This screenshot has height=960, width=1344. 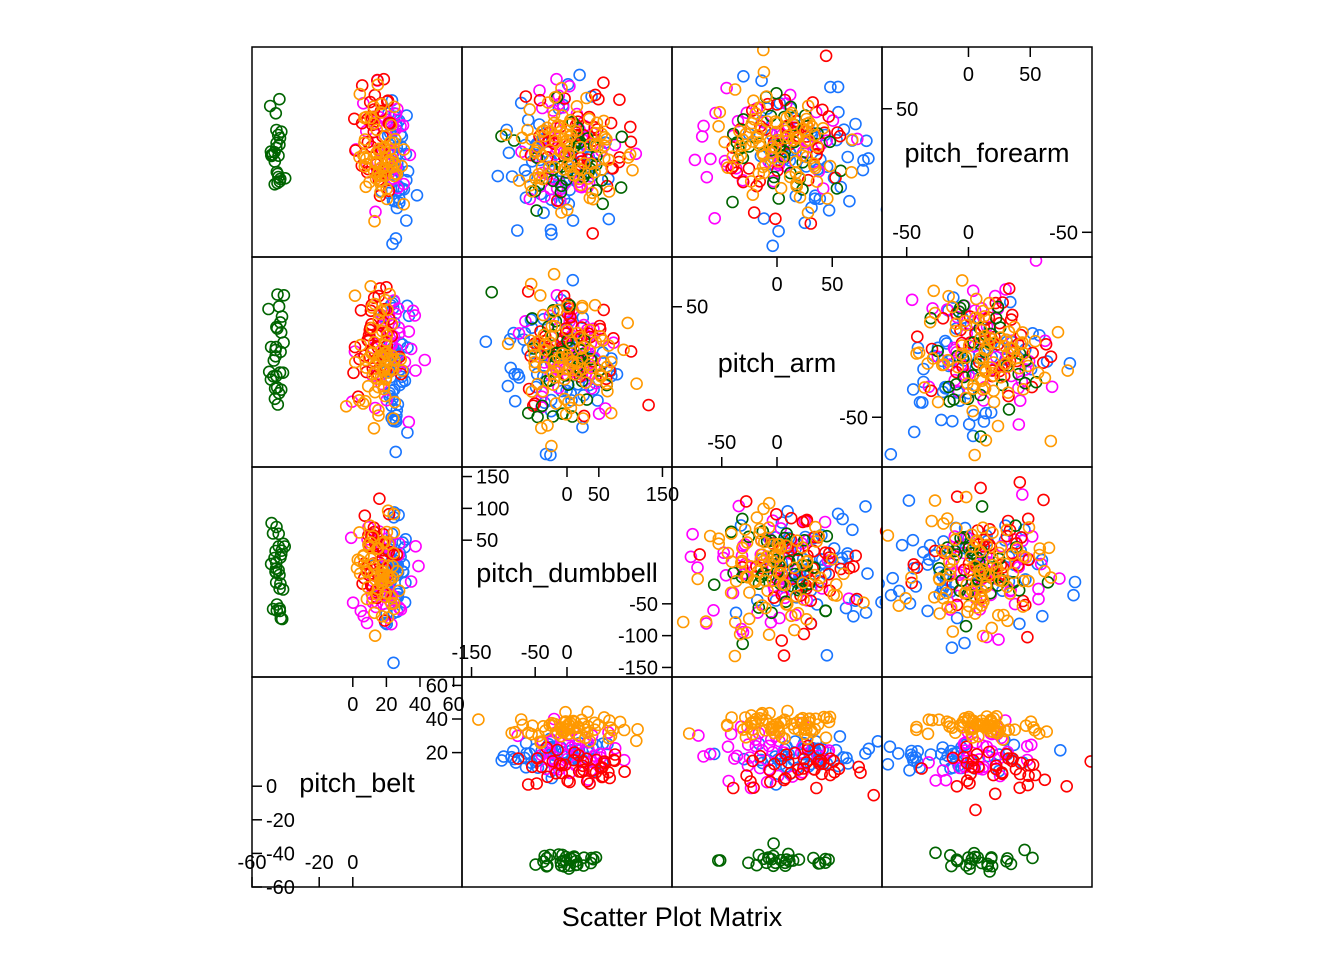 I want to click on tick-label: 150, so click(x=662, y=495).